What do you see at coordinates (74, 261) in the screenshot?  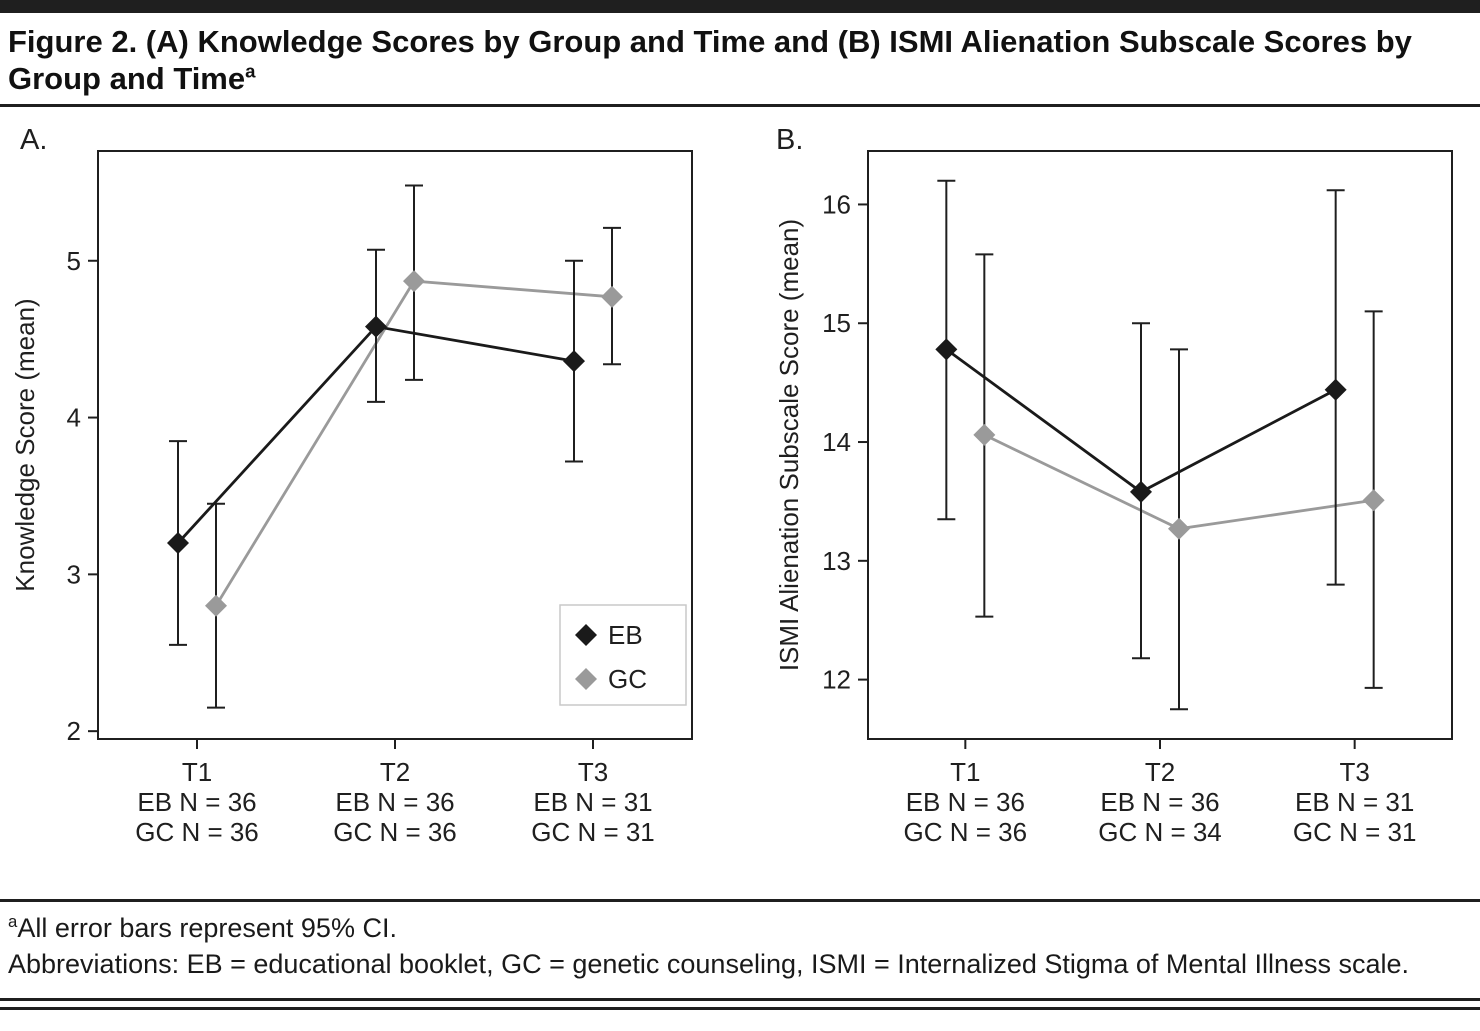 I see `y-tick-label: 5` at bounding box center [74, 261].